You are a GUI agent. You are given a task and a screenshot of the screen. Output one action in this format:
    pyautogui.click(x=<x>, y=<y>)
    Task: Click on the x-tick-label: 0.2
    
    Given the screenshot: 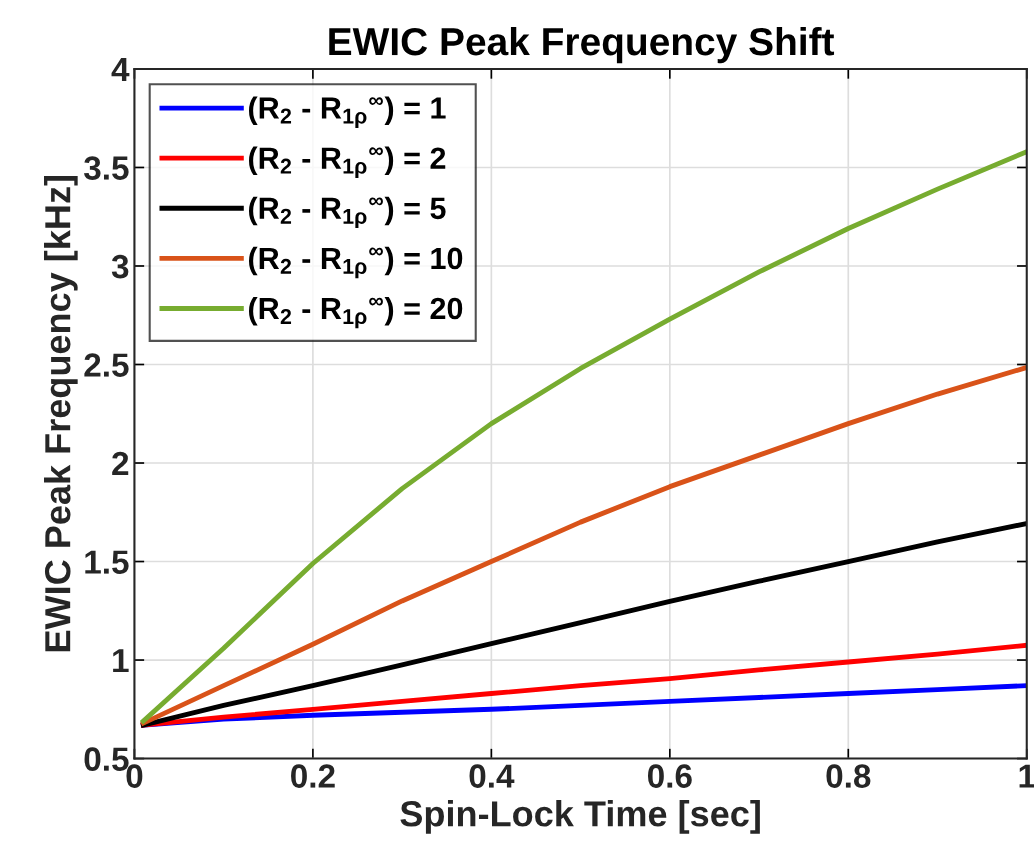 What is the action you would take?
    pyautogui.click(x=313, y=776)
    